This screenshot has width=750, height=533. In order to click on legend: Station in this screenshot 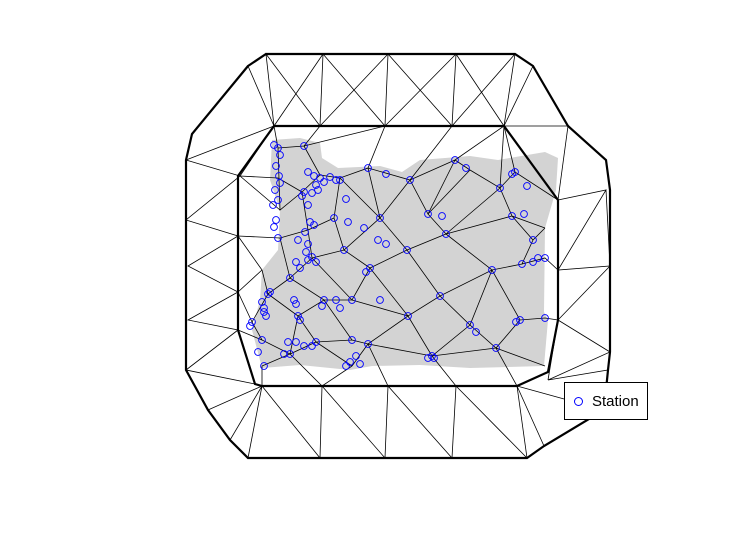, I will do `click(606, 401)`.